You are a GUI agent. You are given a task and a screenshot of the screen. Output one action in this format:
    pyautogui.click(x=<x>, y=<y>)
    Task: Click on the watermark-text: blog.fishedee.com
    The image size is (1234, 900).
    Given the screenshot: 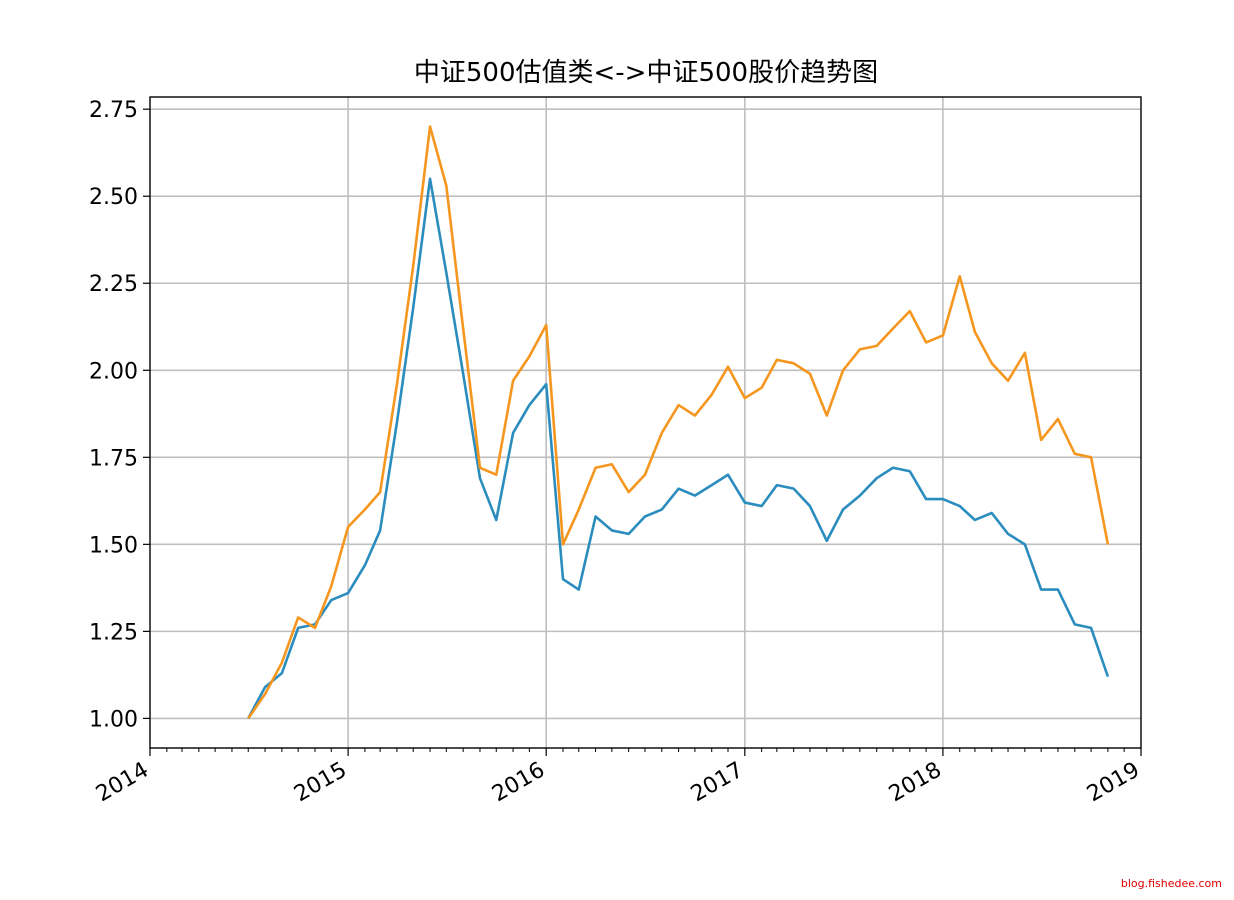 What is the action you would take?
    pyautogui.click(x=1171, y=883)
    